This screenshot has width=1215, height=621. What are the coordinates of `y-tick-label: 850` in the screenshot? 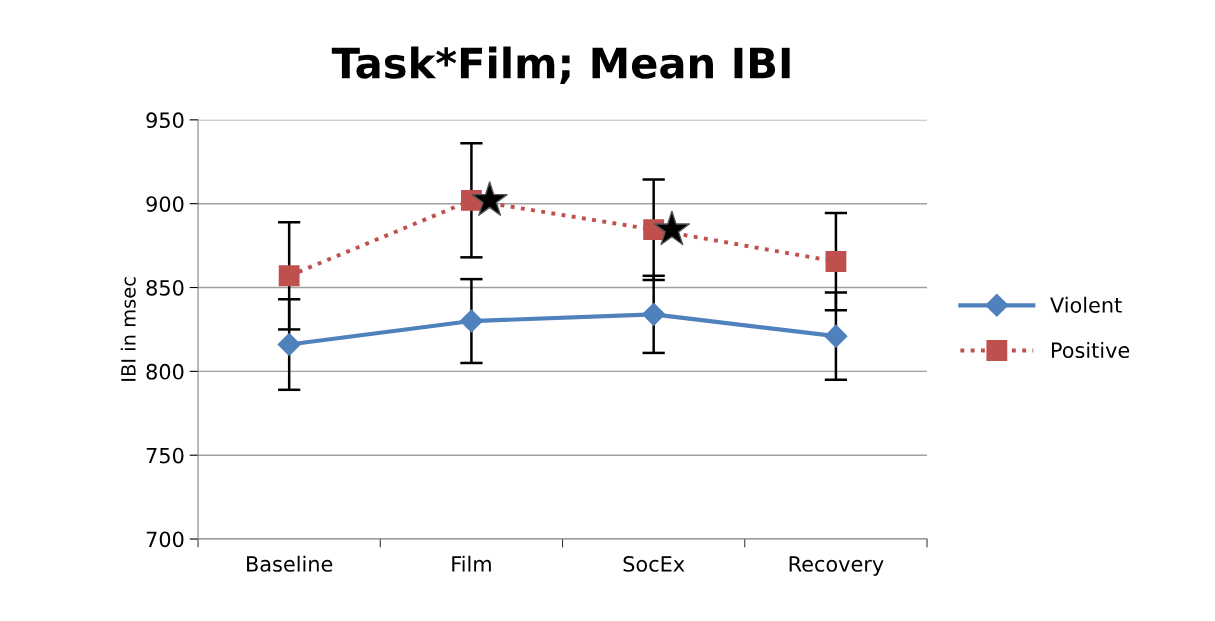 It's located at (165, 287).